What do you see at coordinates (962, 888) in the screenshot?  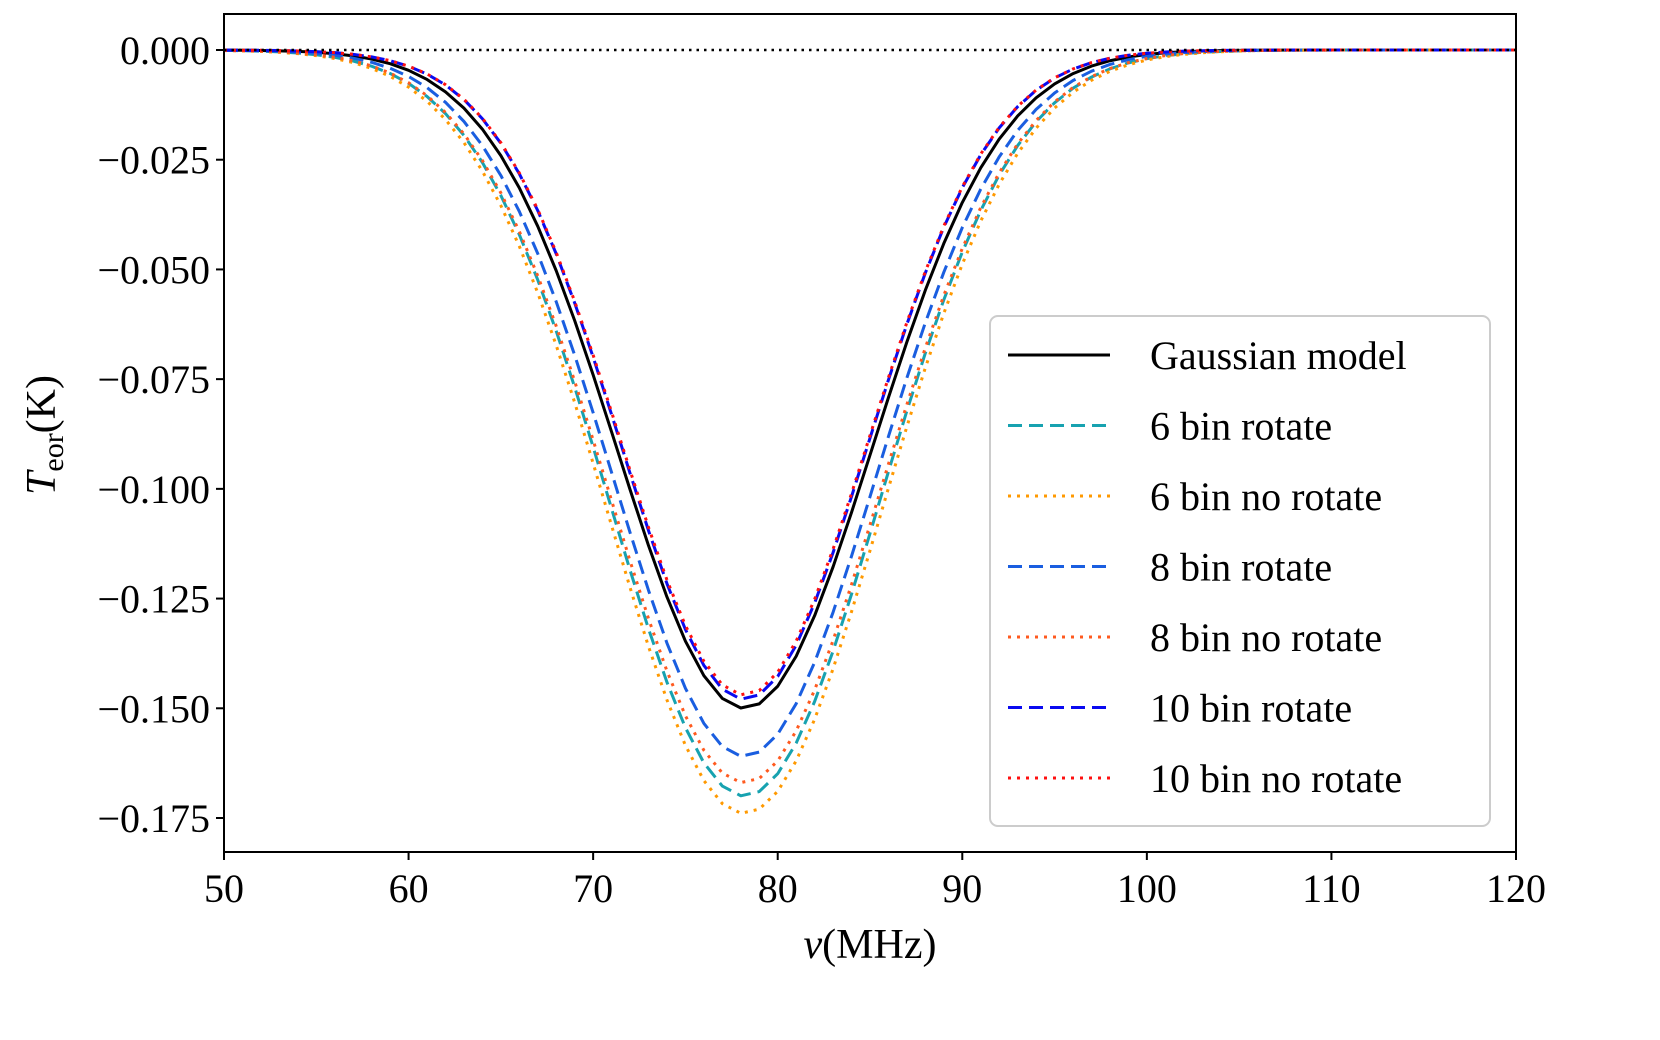 I see `x-tick-label: 90` at bounding box center [962, 888].